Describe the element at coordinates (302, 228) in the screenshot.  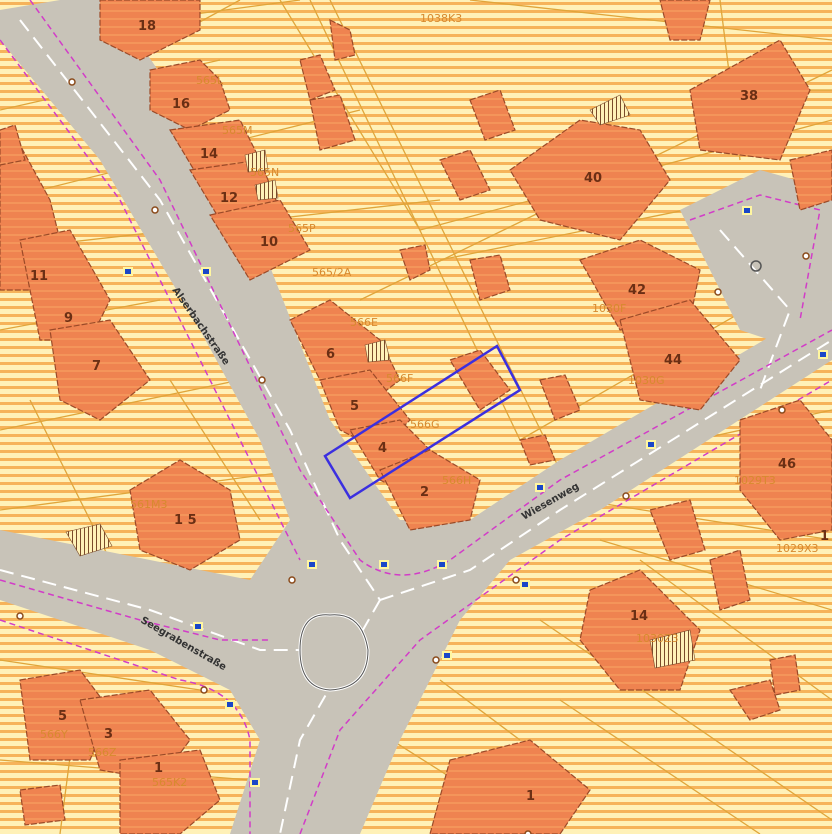
I see `parcel-label: 565P` at that location.